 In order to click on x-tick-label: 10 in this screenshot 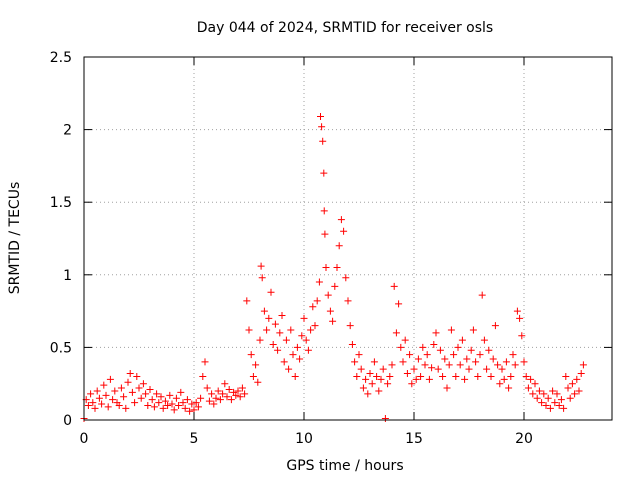, I will do `click(304, 439)`.